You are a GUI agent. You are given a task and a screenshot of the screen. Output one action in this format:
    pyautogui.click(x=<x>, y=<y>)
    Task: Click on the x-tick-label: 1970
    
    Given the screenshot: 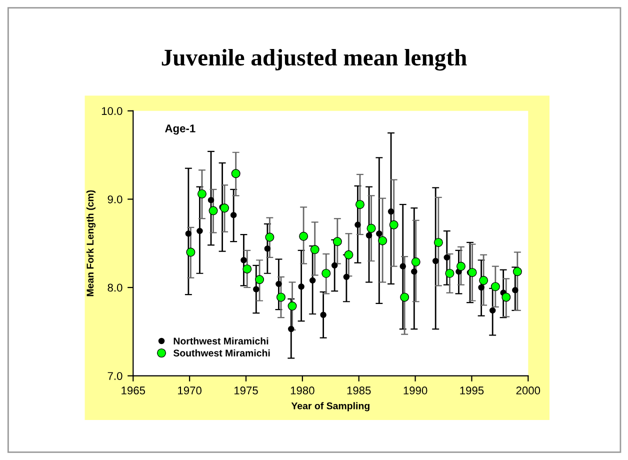 What is the action you would take?
    pyautogui.click(x=190, y=390)
    